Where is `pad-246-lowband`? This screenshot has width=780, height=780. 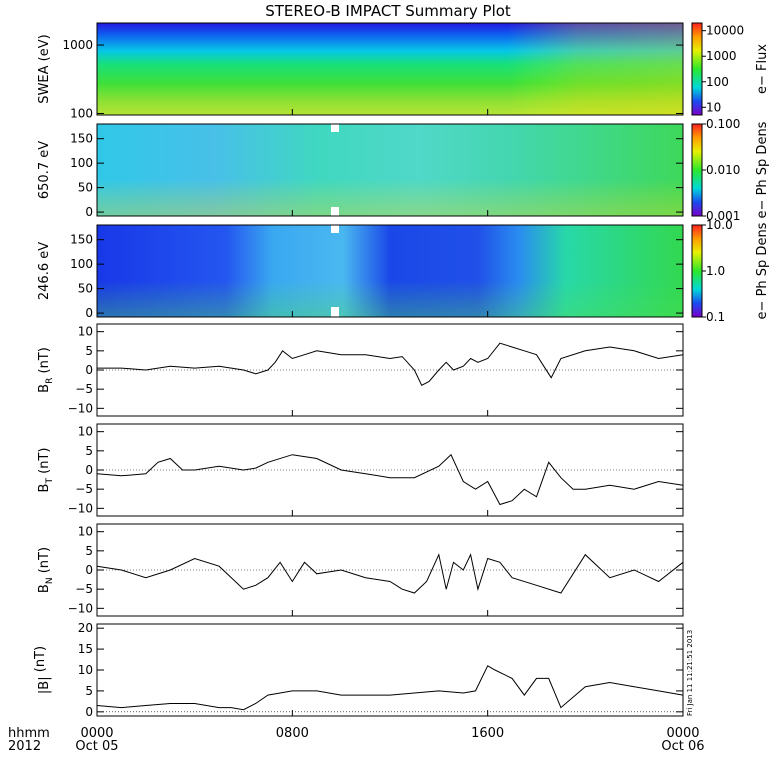
pad-246-lowband is located at coordinates (390, 271).